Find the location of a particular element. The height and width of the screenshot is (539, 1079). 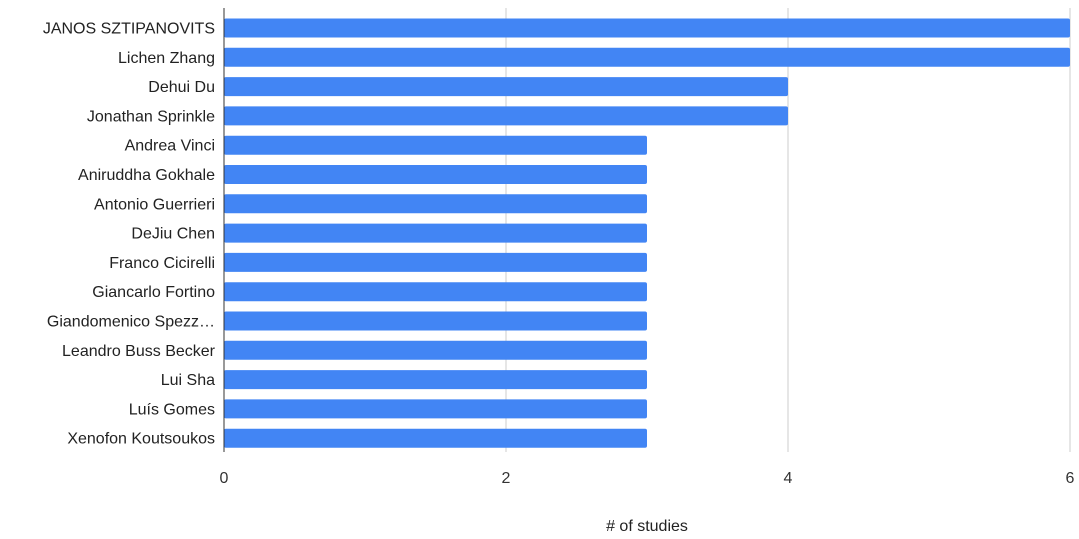

category-label: Dehui Du is located at coordinates (181, 87).